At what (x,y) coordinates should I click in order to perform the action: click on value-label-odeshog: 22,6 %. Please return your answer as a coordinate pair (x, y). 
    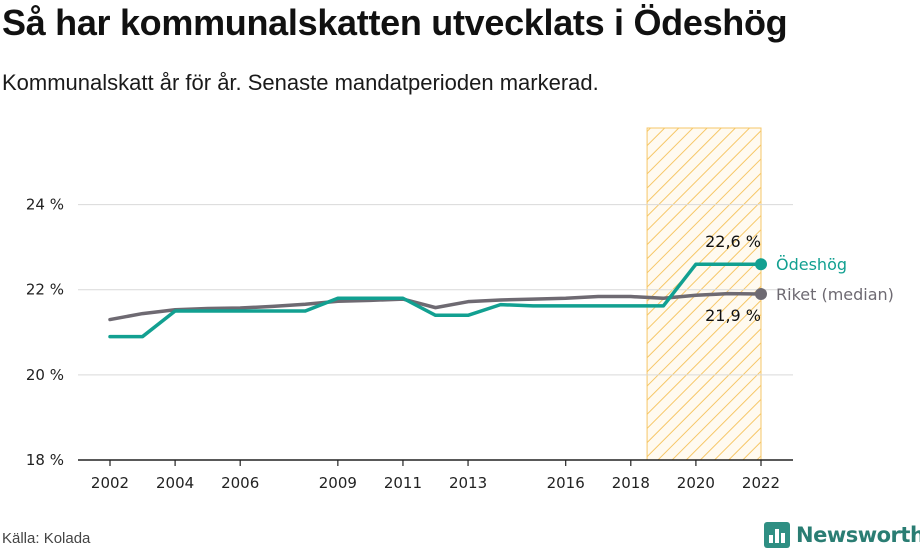
    Looking at the image, I should click on (733, 241).